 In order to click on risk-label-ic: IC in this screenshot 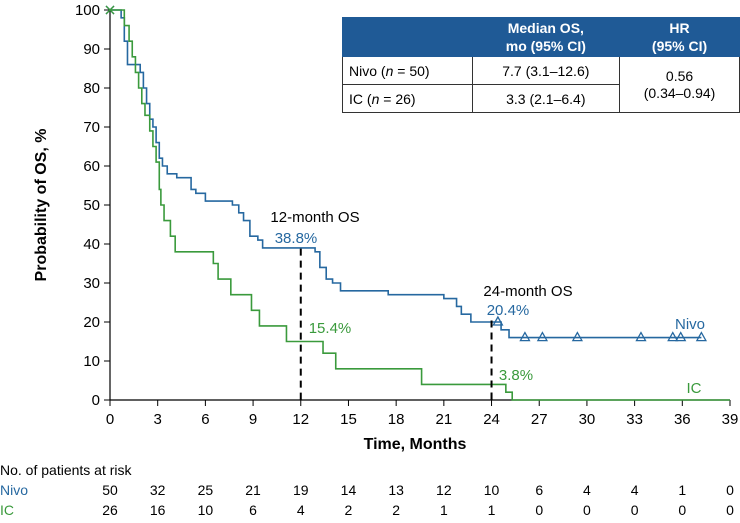, I will do `click(7, 510)`.